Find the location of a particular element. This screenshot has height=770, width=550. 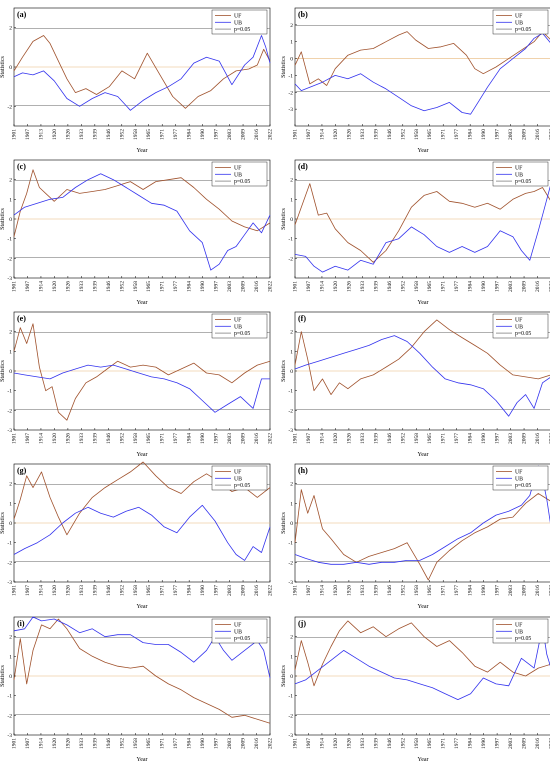

x-tick-label: 2016 is located at coordinates (257, 134).